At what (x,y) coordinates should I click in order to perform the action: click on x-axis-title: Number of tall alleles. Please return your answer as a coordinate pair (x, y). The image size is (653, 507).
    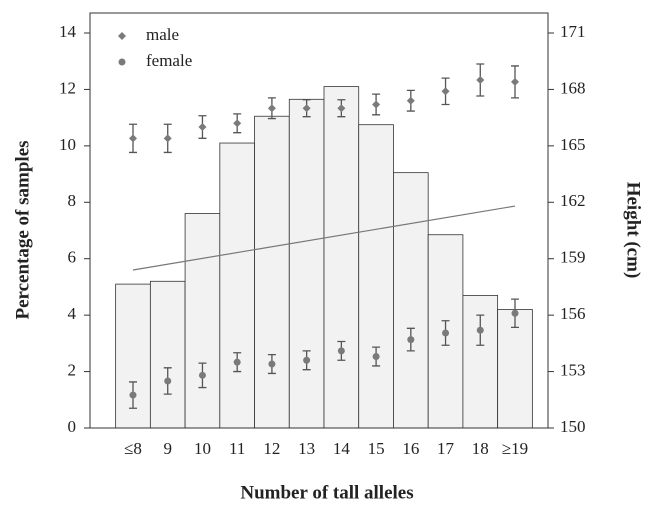
    Looking at the image, I should click on (326, 492).